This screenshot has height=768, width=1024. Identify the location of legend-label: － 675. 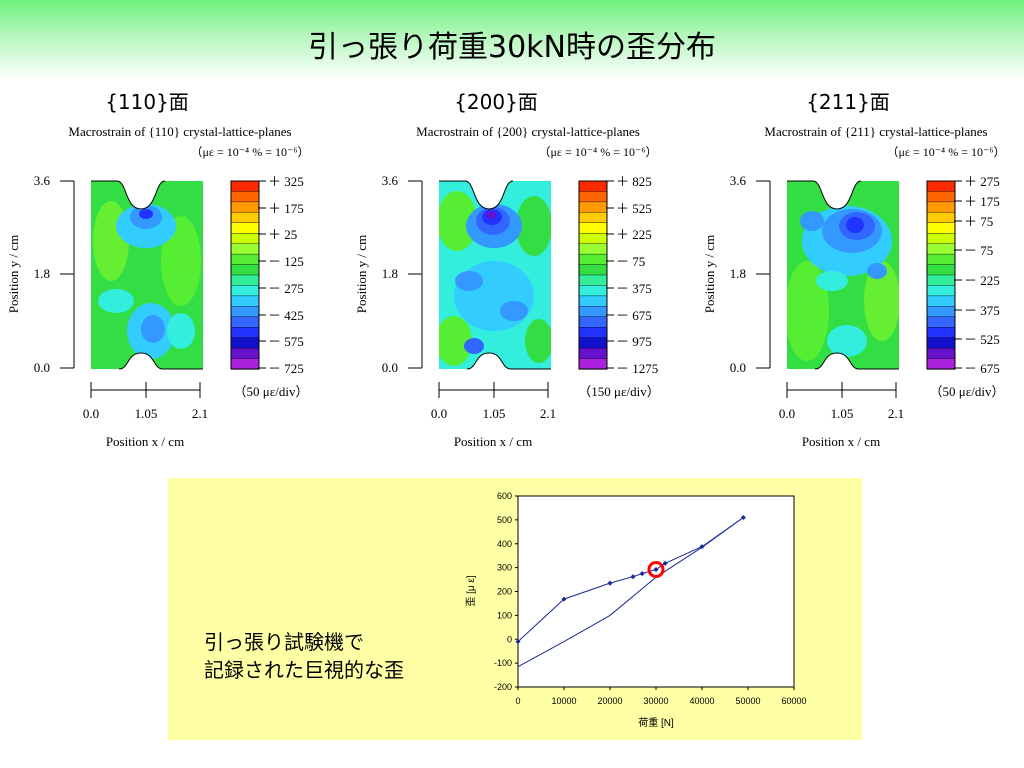
(982, 368).